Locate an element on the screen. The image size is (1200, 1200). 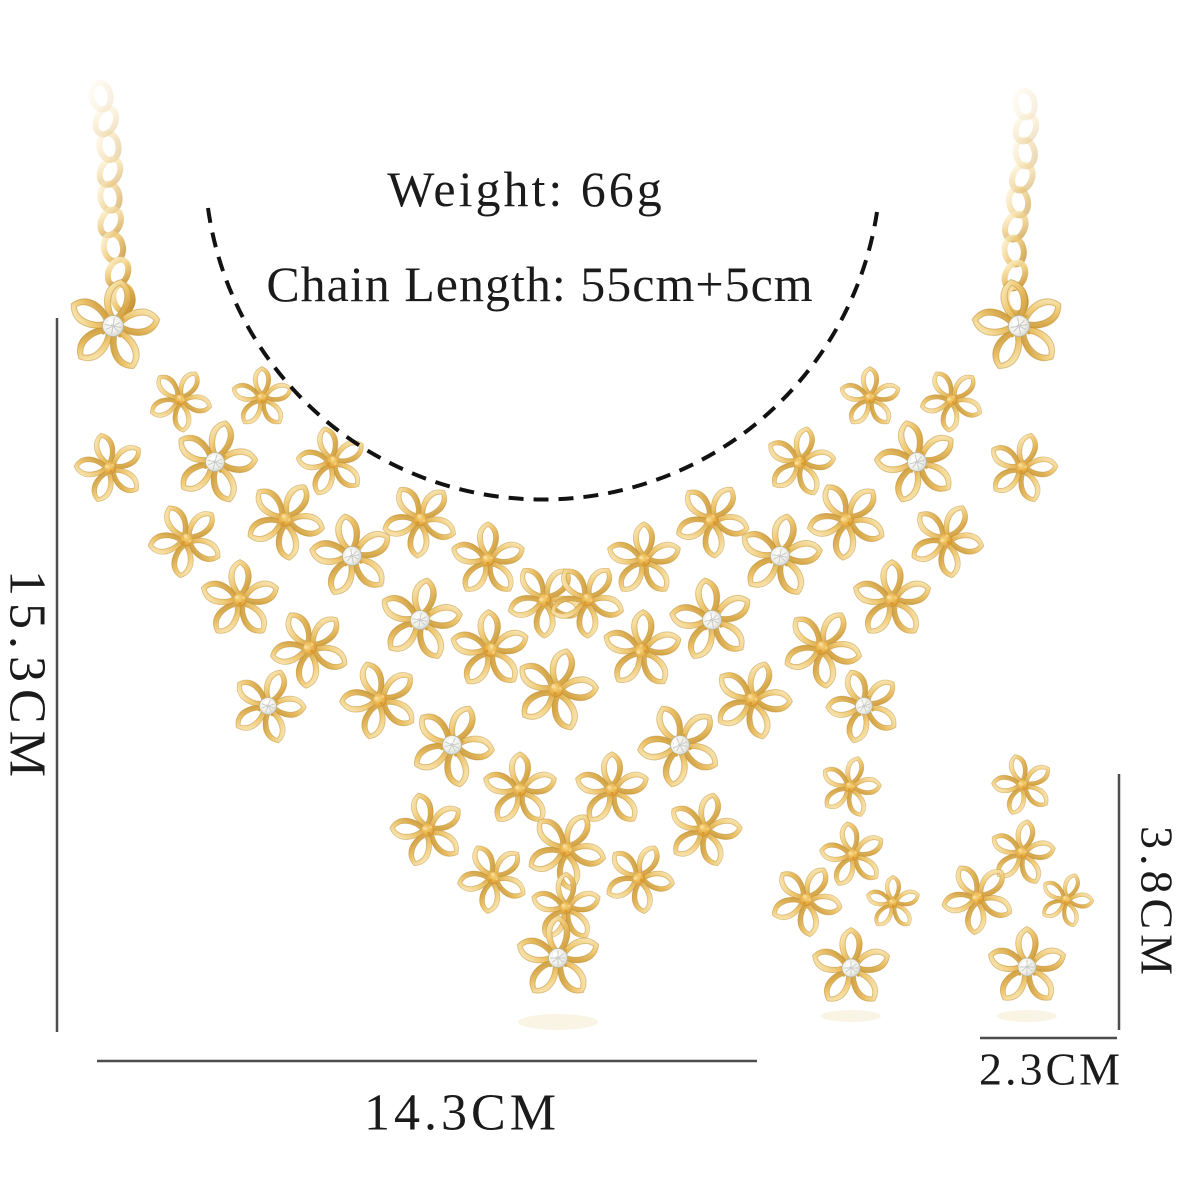
chain-length-label: Chain Length: 55cm+5cm is located at coordinates (540, 284).